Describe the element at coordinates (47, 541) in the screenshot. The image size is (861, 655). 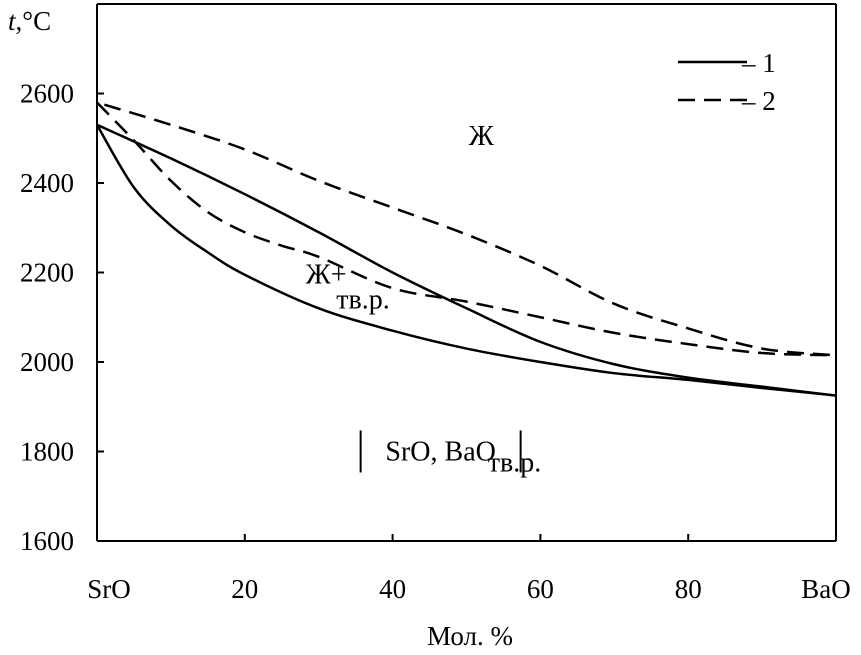
I see `y-tick-label-0: 1600` at that location.